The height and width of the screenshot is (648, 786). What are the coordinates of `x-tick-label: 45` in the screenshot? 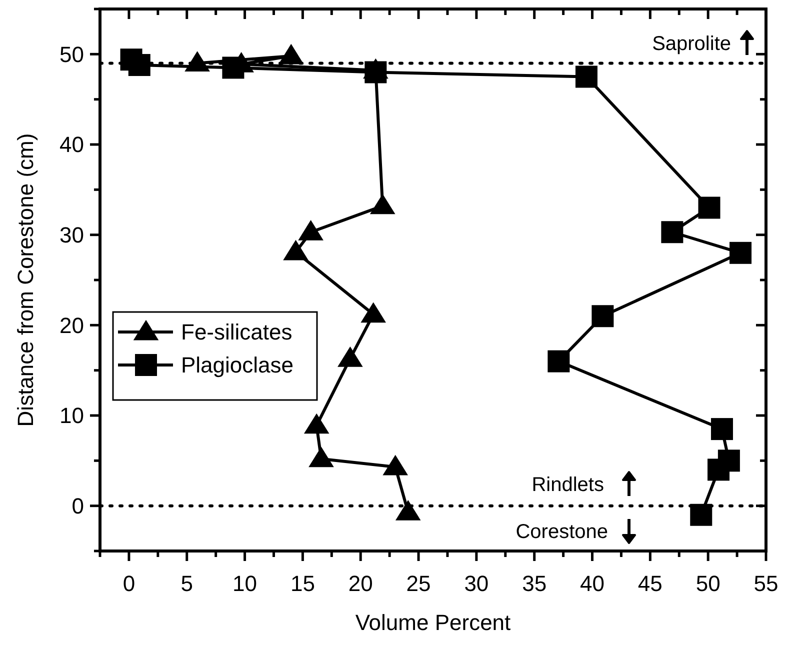 It's located at (650, 583).